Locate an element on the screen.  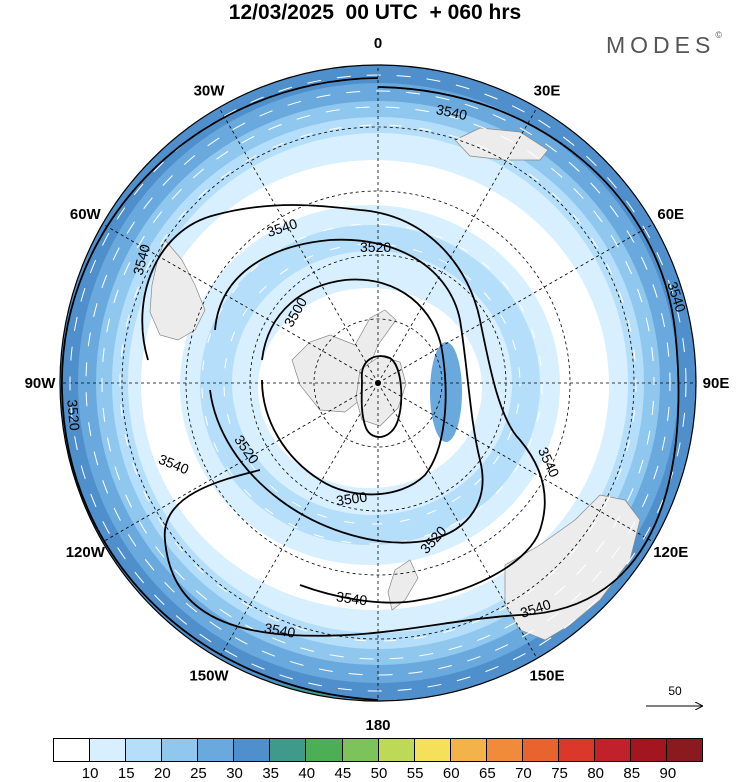
contour-3520-inner is located at coordinates (346, 391).